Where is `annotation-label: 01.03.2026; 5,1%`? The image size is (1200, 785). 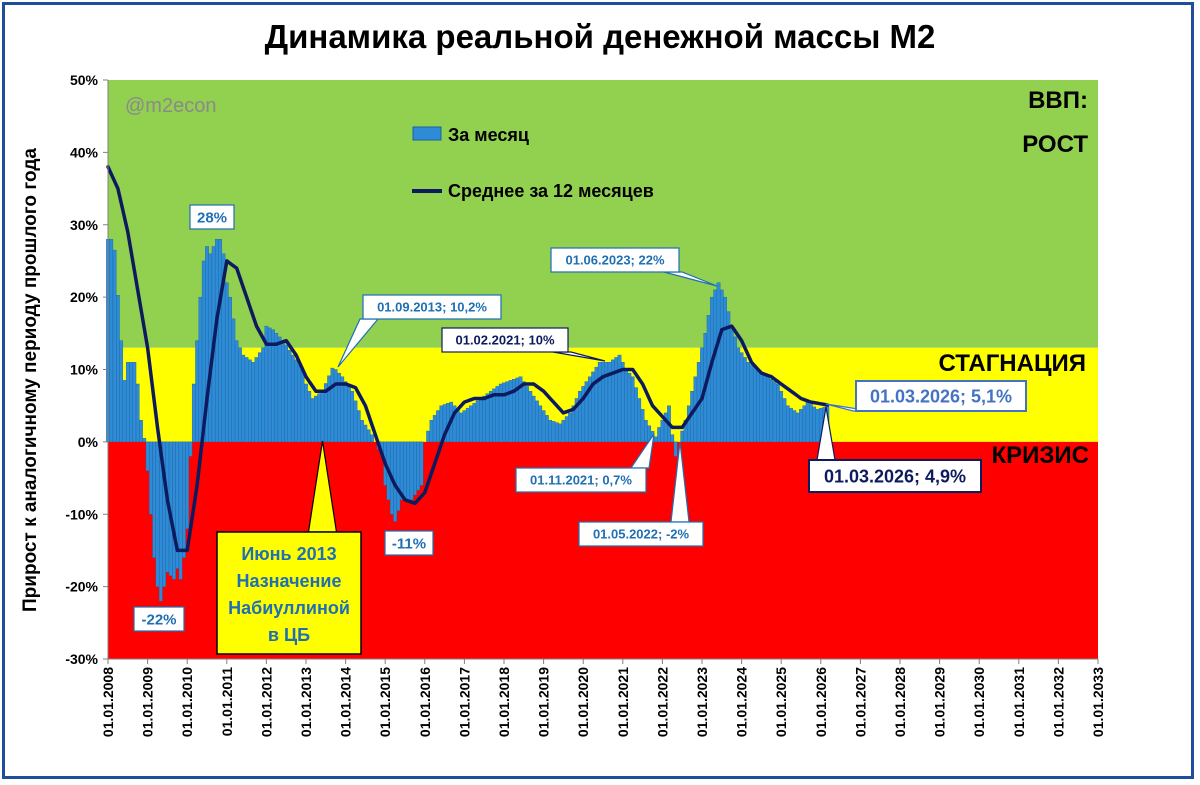 annotation-label: 01.03.2026; 5,1% is located at coordinates (941, 396).